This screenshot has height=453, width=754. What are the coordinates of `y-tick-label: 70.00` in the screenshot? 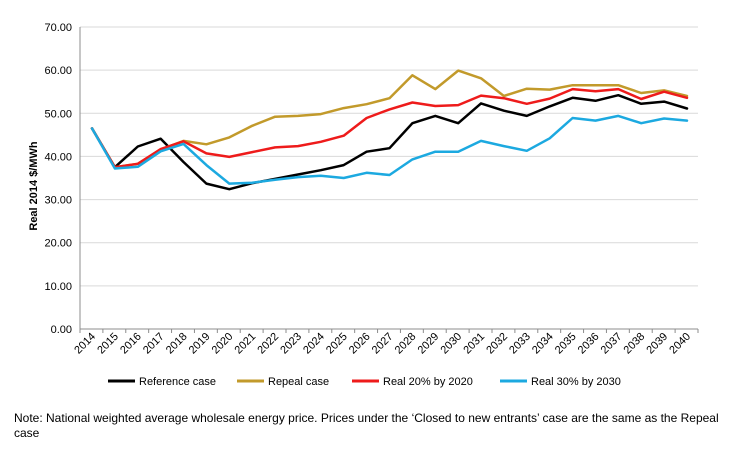 It's located at (58, 28).